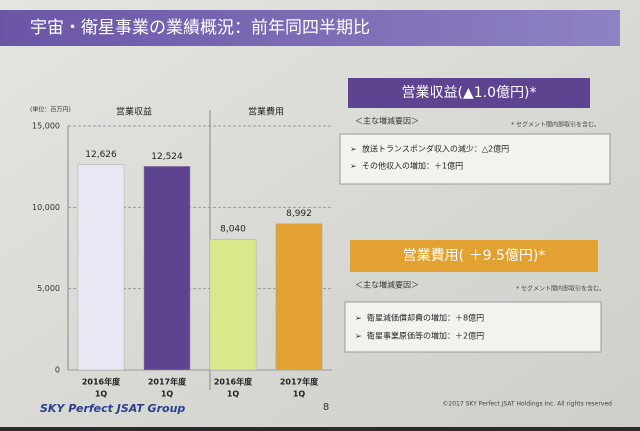 This screenshot has height=431, width=640. I want to click on panel-item: 衛星減価償却費の増加：＋8億円, so click(425, 318).